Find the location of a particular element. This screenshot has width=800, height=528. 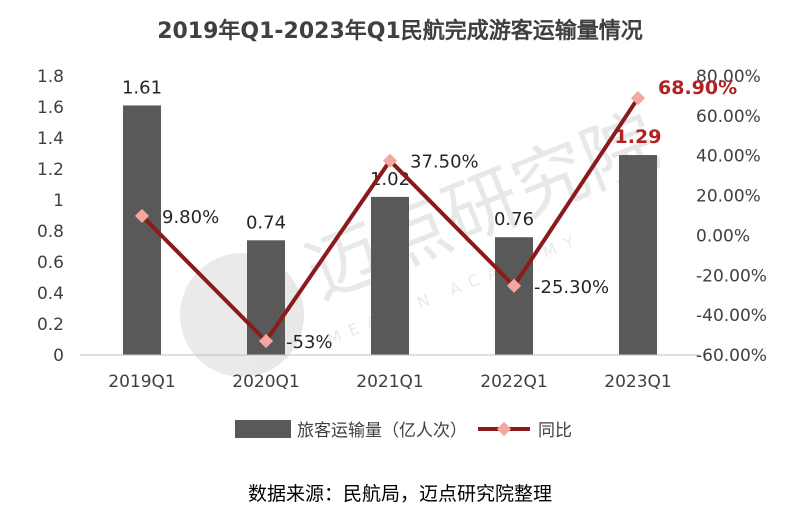

left-axis-ticks: 0 0.2 0.4 0.6 0.8 1 1.2 1.4 1.6 1.8 is located at coordinates (50, 216).